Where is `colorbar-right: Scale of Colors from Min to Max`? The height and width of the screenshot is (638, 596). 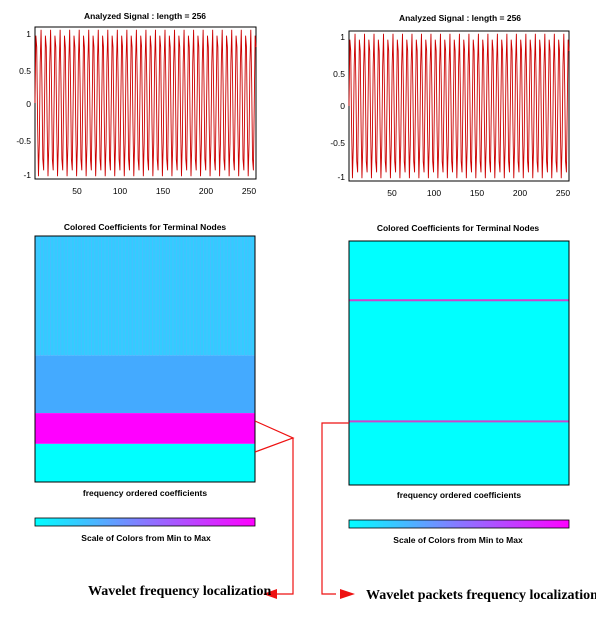
colorbar-right: Scale of Colors from Min to Max is located at coordinates (459, 532).